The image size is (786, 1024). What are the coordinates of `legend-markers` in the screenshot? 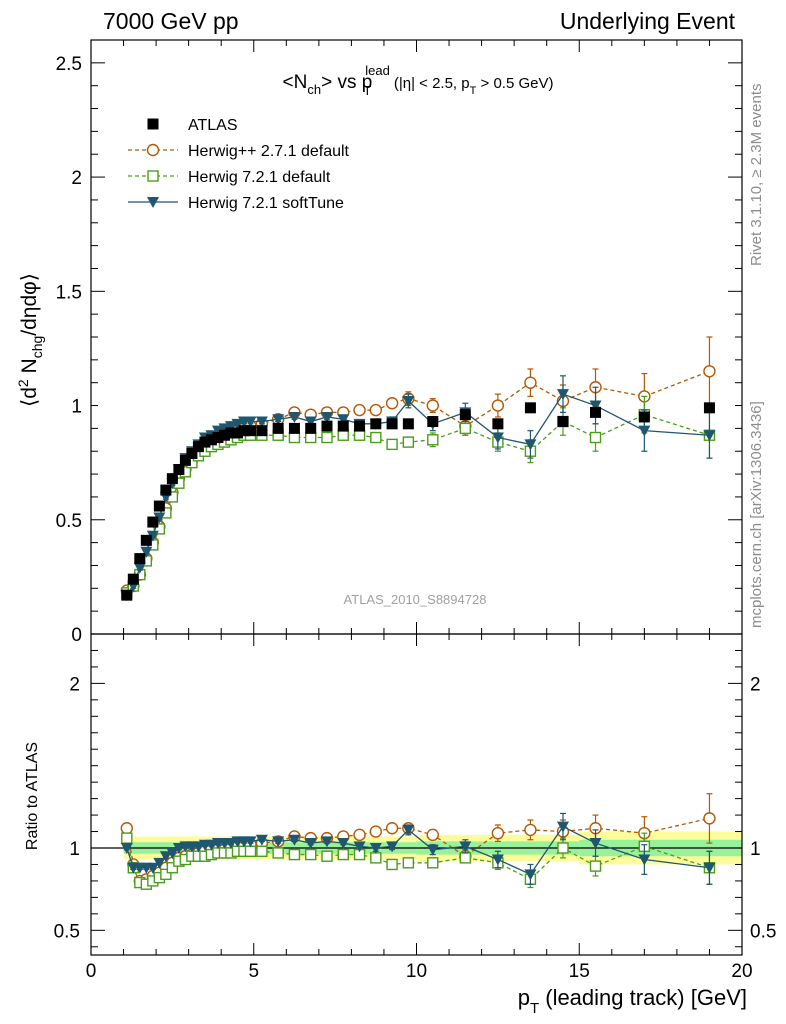 It's located at (153, 163).